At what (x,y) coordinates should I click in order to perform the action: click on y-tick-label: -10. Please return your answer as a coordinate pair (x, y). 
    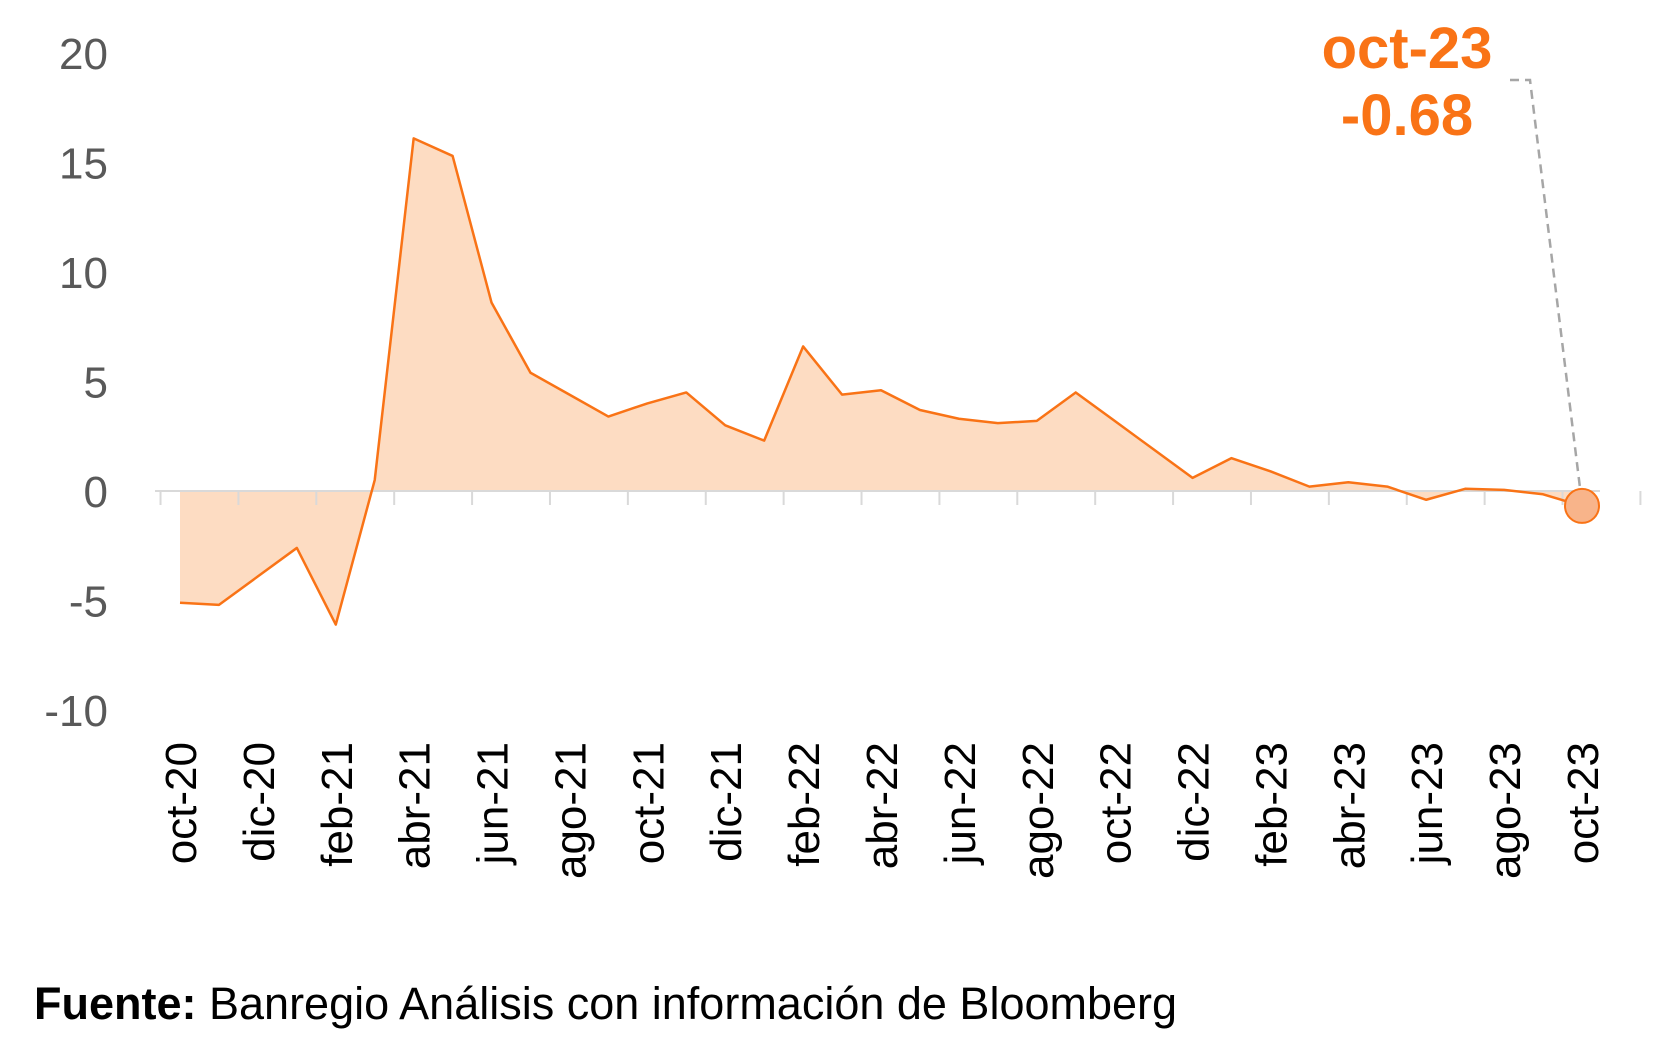
    Looking at the image, I should click on (76, 711).